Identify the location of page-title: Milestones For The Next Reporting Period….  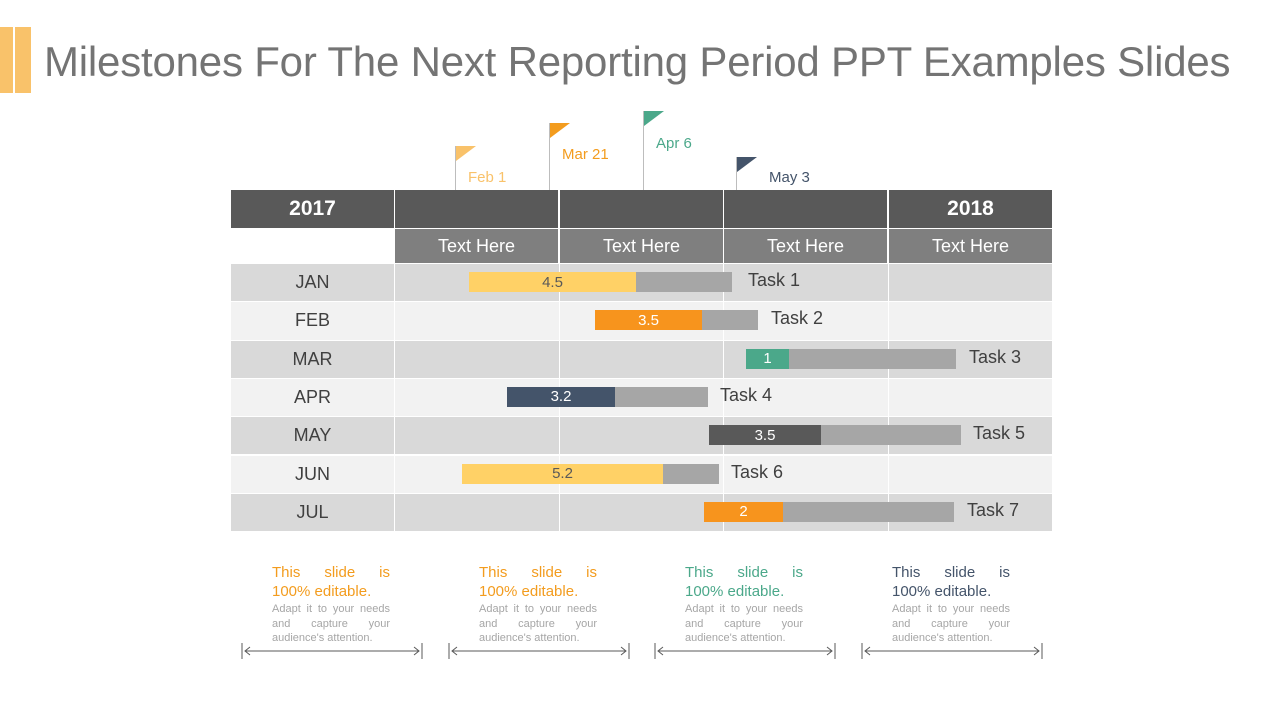
(637, 61).